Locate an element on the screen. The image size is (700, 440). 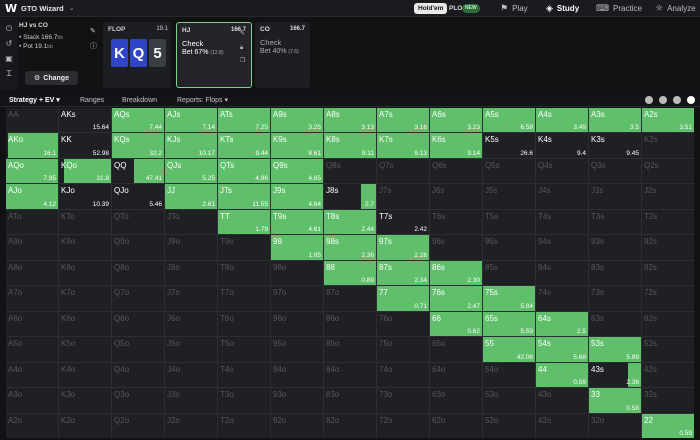
hand-cell: KK 52.98 is located at coordinates (85, 145).